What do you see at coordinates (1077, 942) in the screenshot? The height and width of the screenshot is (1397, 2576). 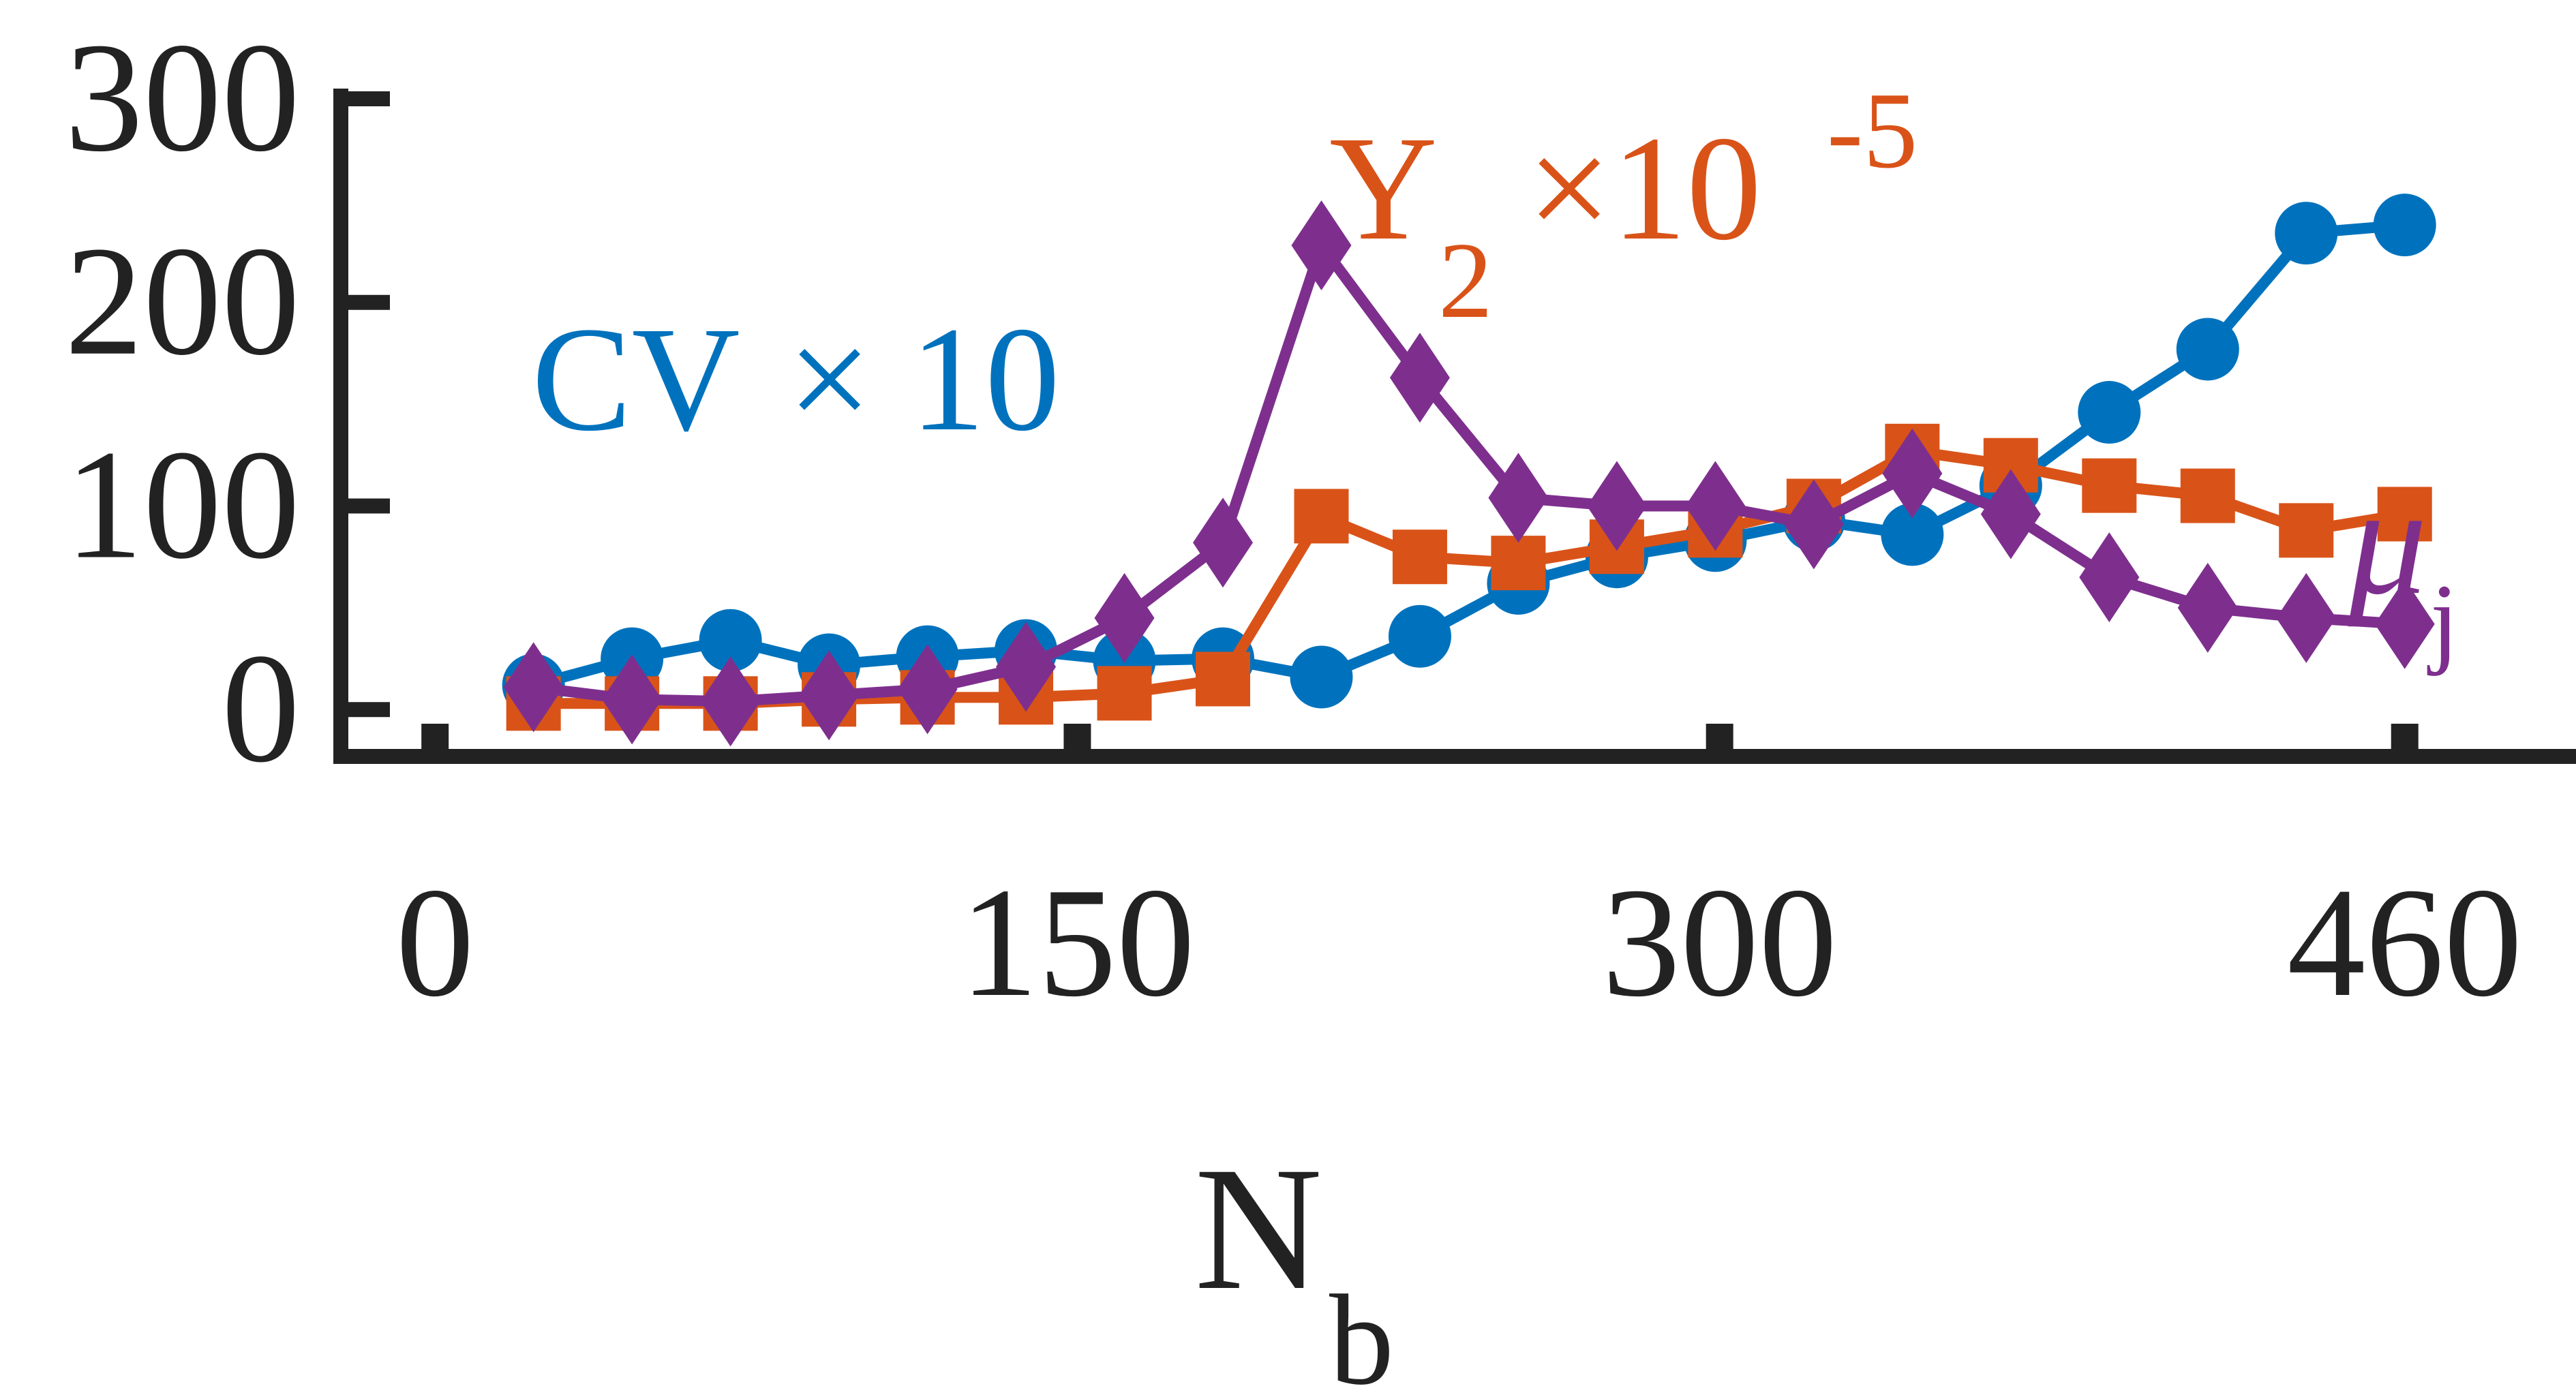 I see `x-tick-label-1: 150` at bounding box center [1077, 942].